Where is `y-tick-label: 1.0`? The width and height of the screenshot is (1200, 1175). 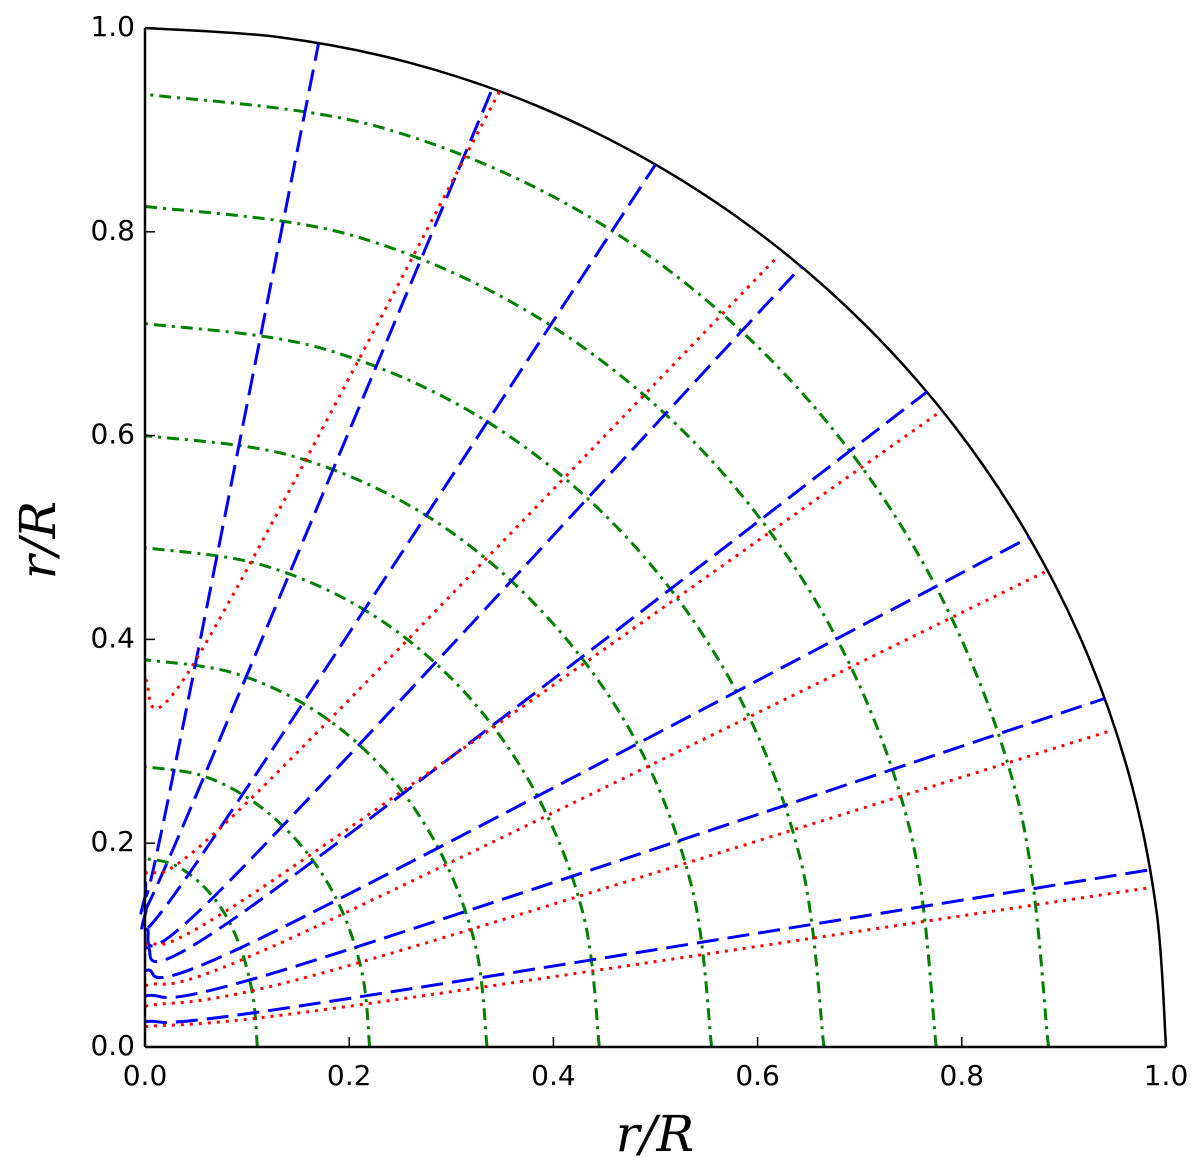
y-tick-label: 1.0 is located at coordinates (112, 26).